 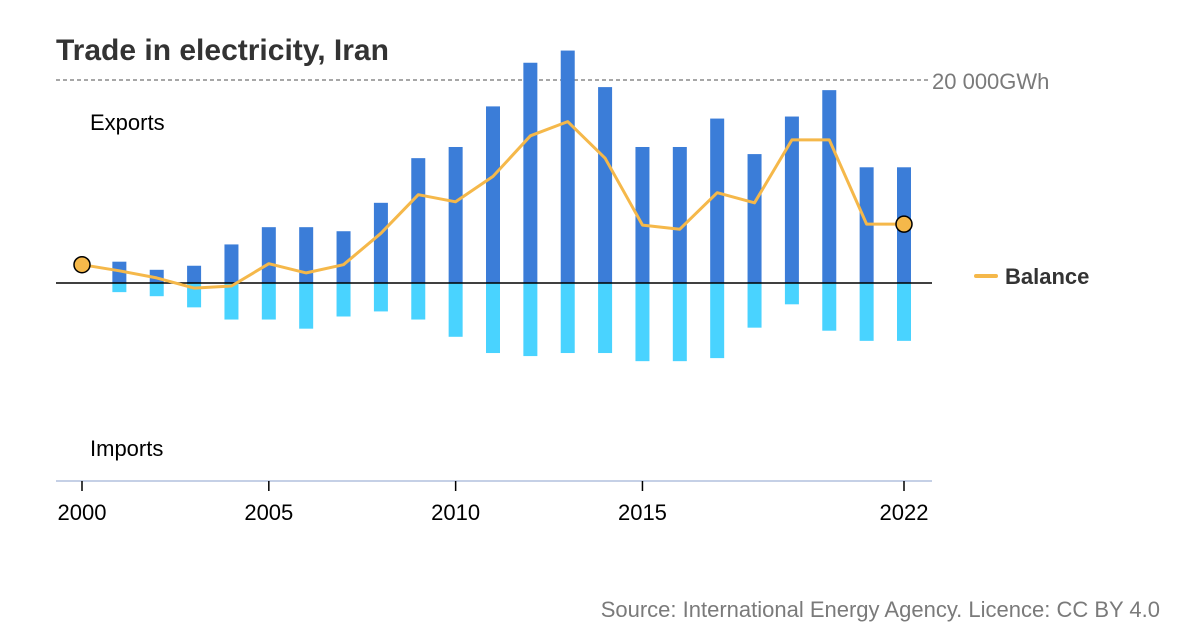 What do you see at coordinates (455, 512) in the screenshot?
I see `x-tick-label-2010: 2010` at bounding box center [455, 512].